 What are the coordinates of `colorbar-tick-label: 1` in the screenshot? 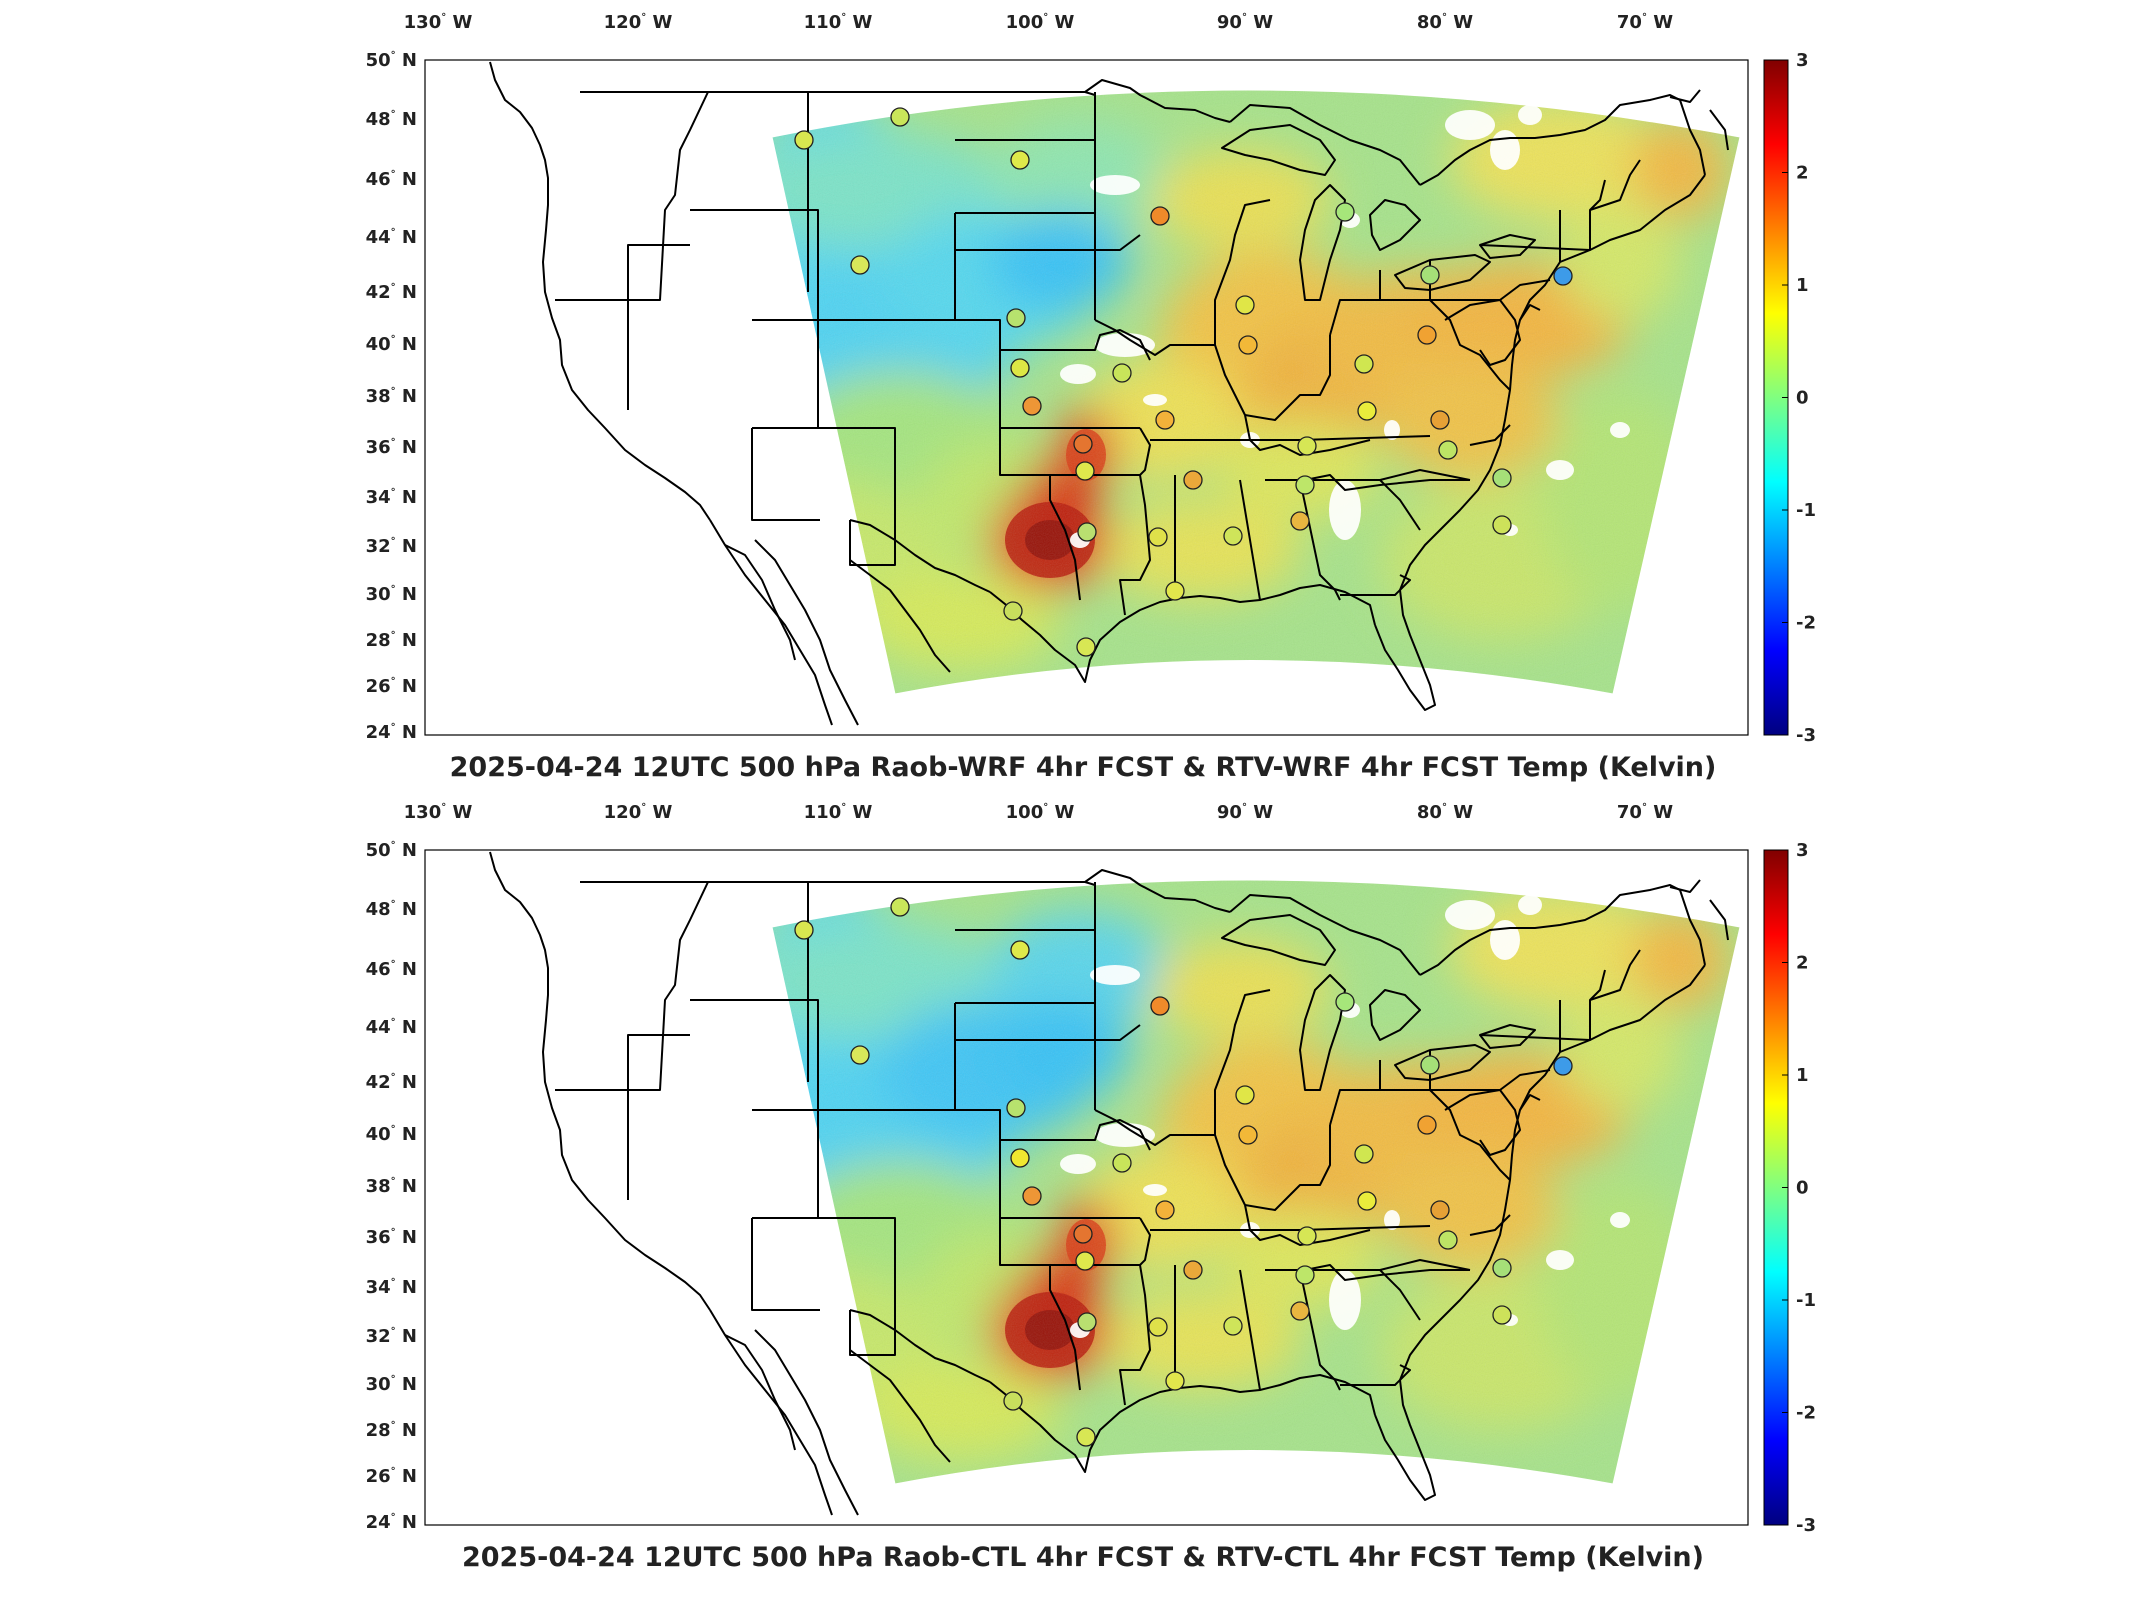 It's located at (1802, 1075).